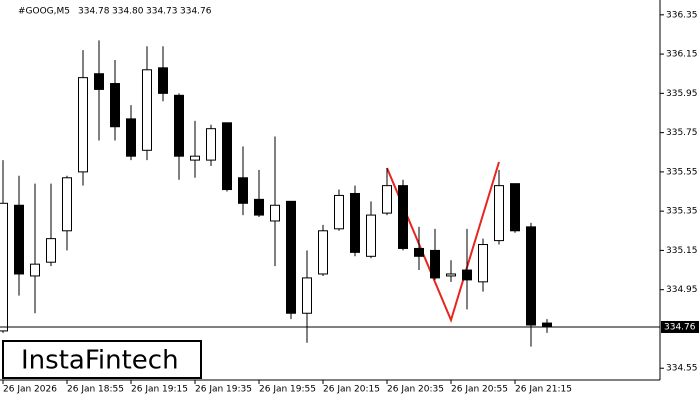  I want to click on header-value: 334.76, so click(196, 12).